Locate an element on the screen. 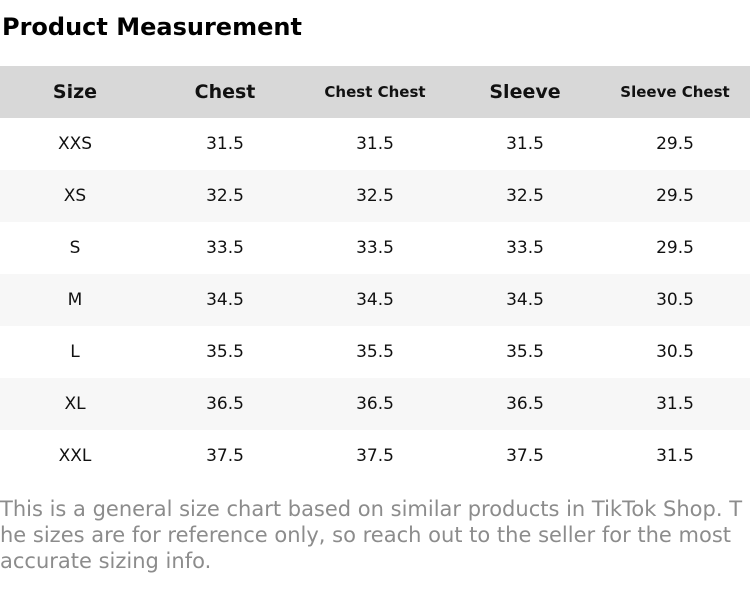 This screenshot has width=750, height=614. size-cell: S is located at coordinates (75, 248).